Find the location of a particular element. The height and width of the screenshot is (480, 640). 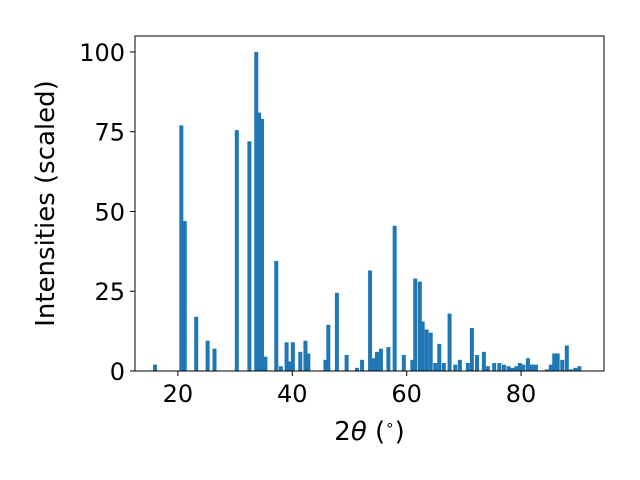

x-axis-label: 2θ (∘) is located at coordinates (369, 431).